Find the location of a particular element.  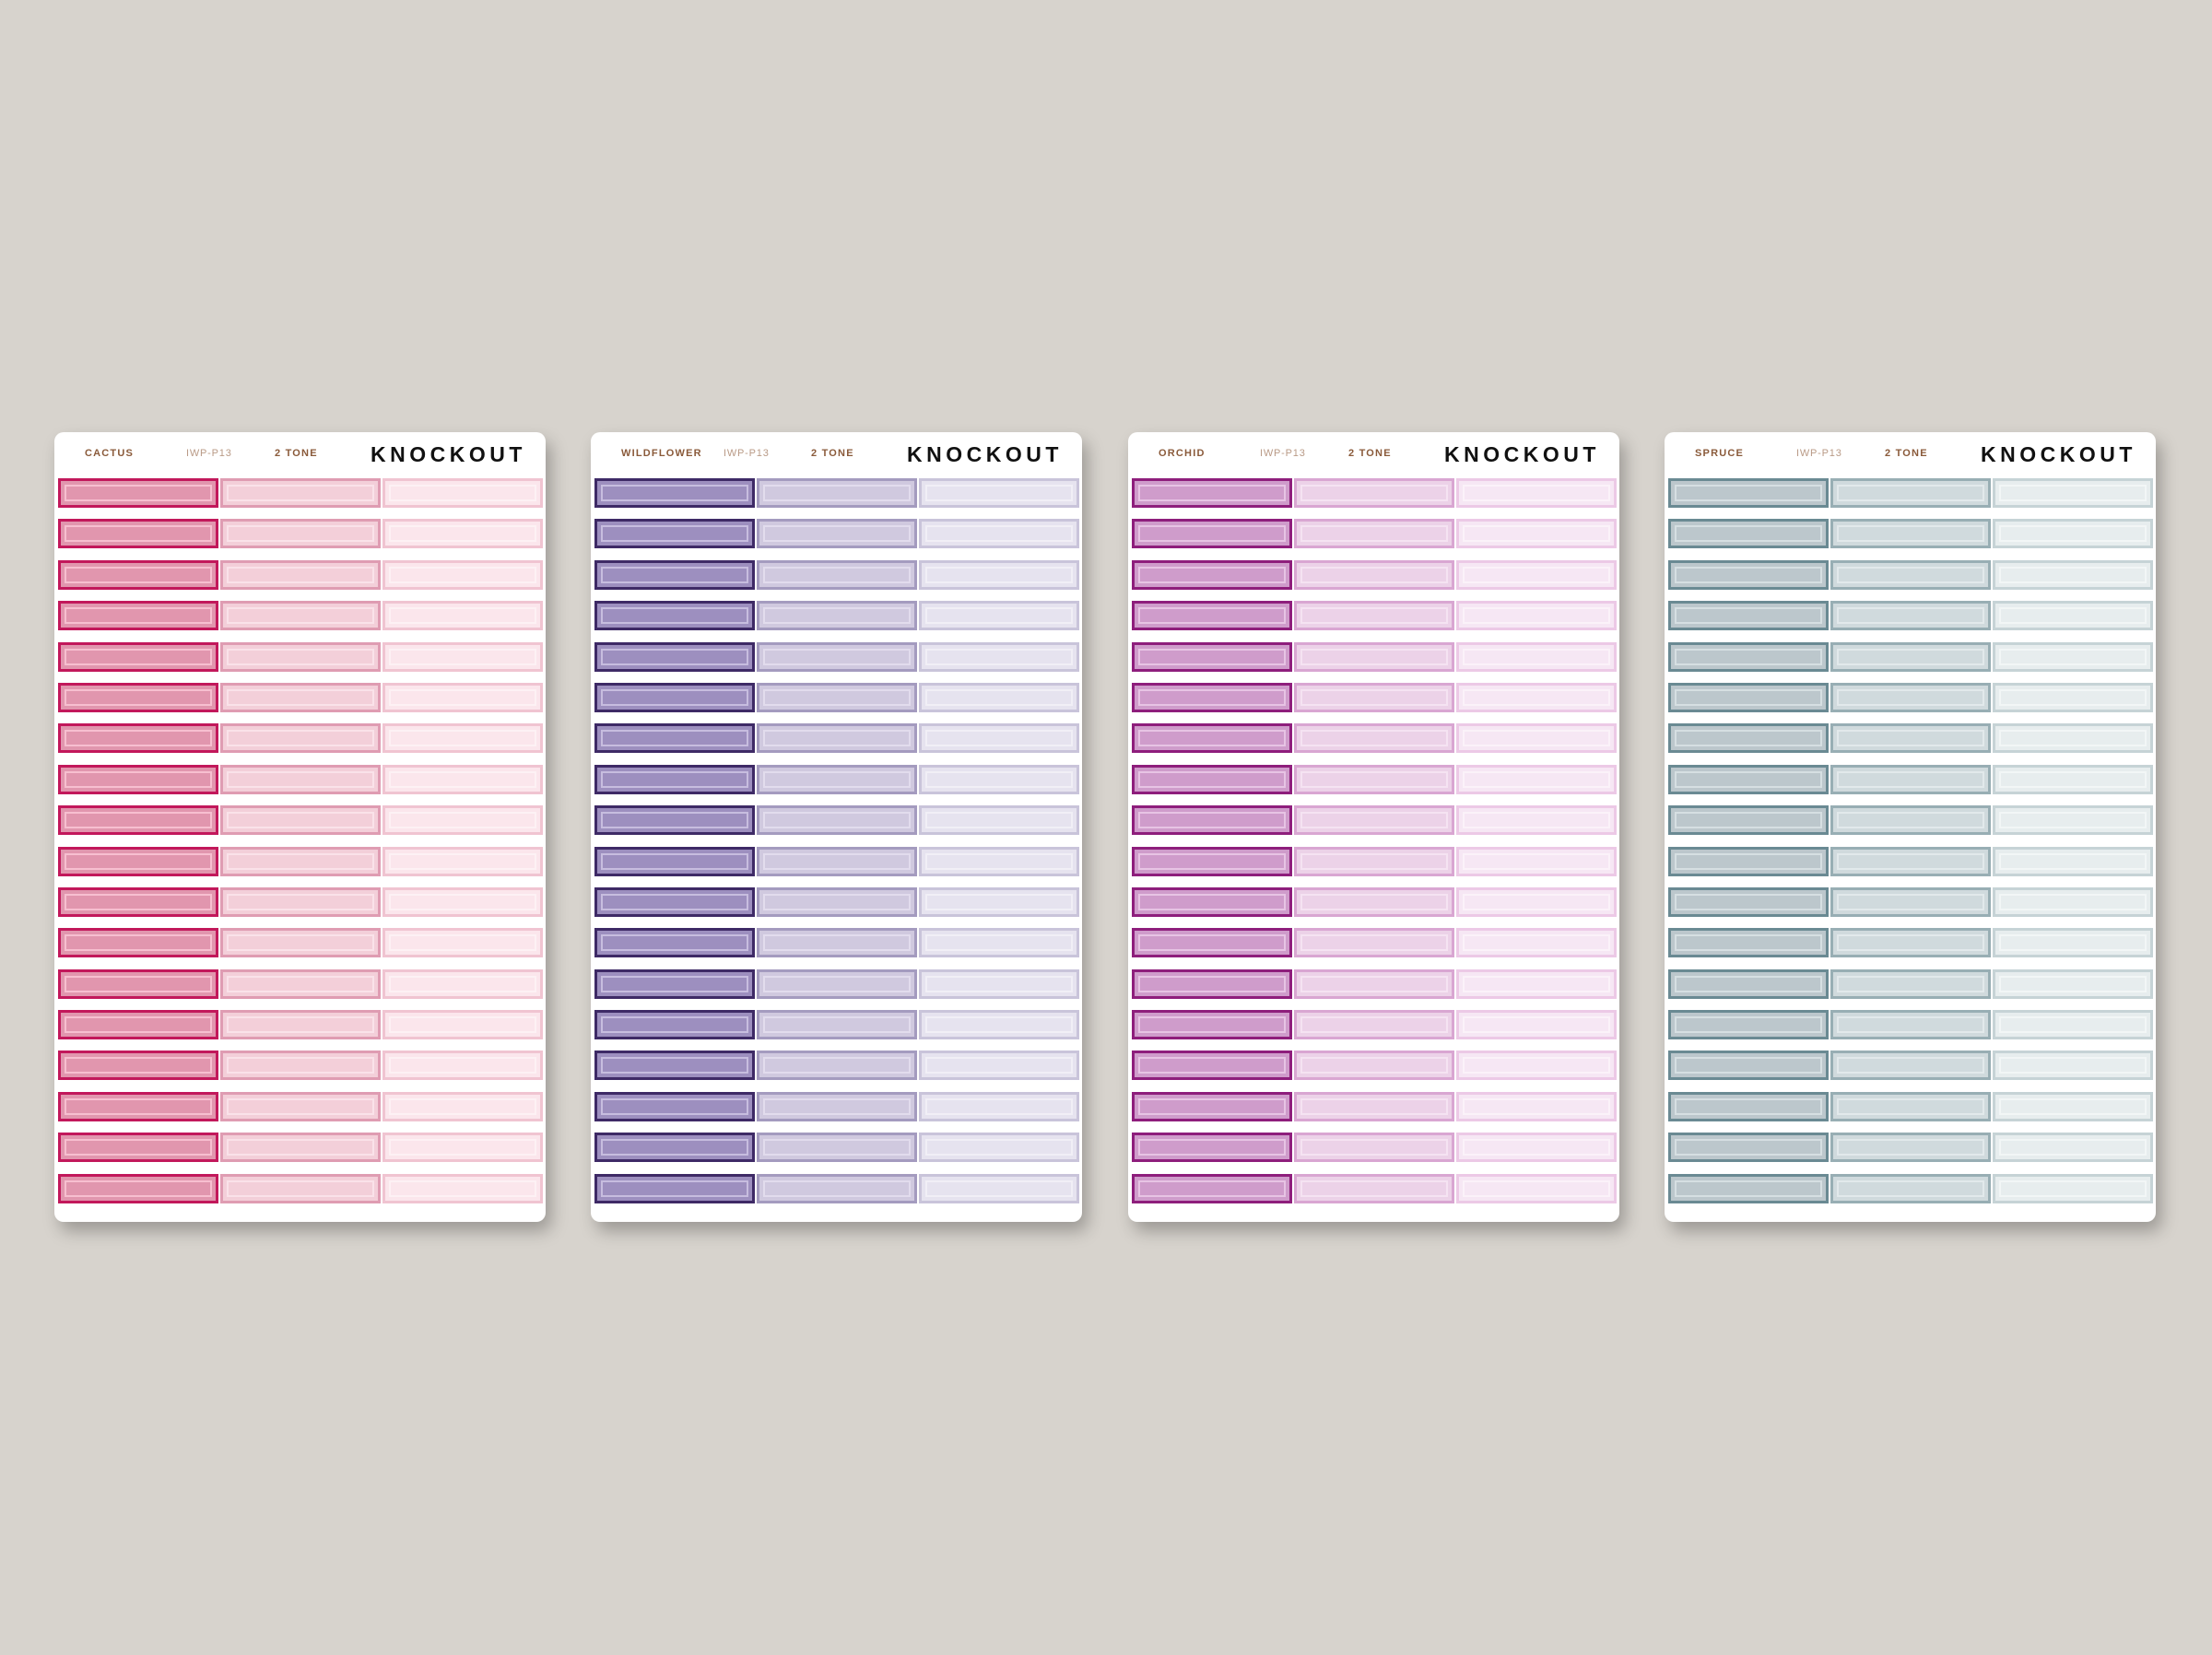

sheet-tone-label: 2 TONE is located at coordinates (1906, 453).